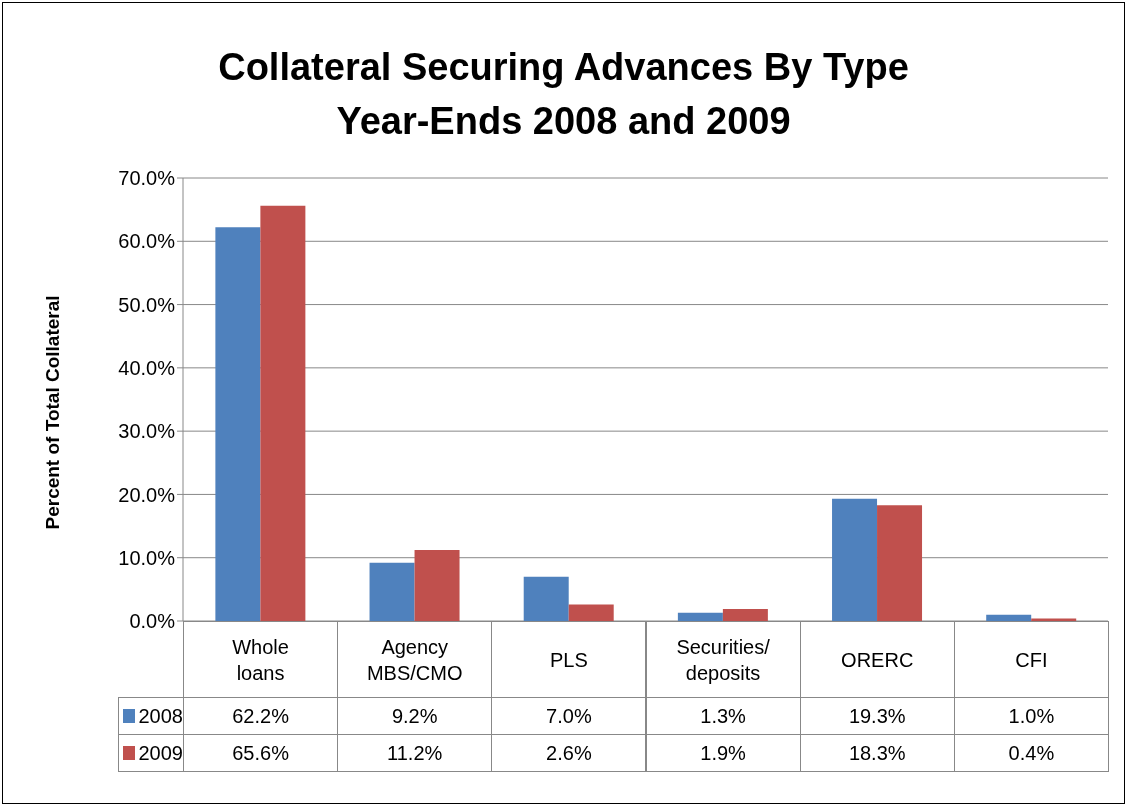  Describe the element at coordinates (877, 753) in the screenshot. I see `data-label: 18.3%` at that location.